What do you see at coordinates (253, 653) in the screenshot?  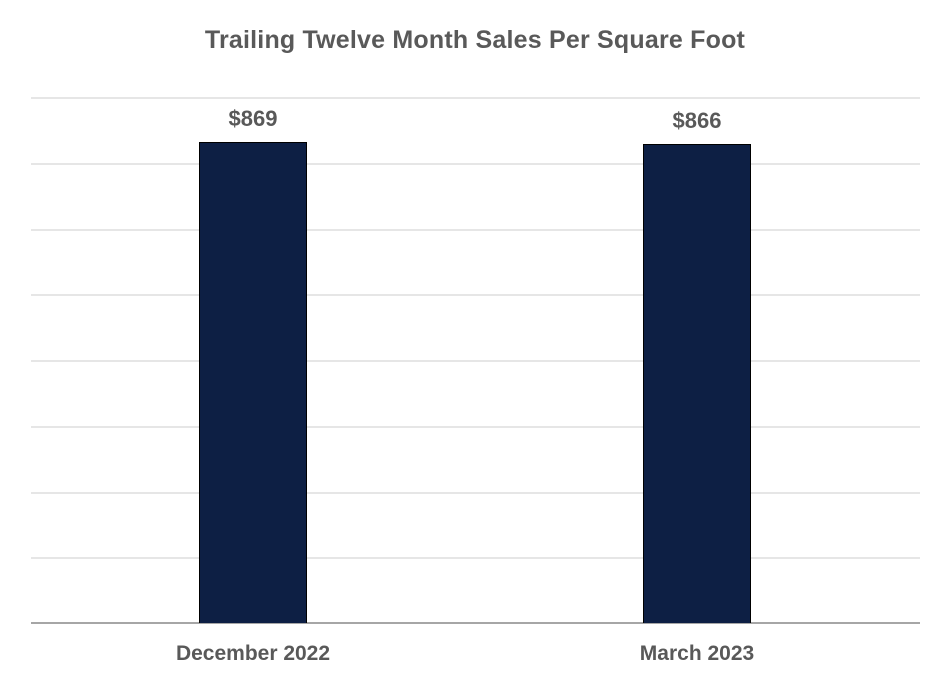 I see `x-tick-label: December 2022` at bounding box center [253, 653].